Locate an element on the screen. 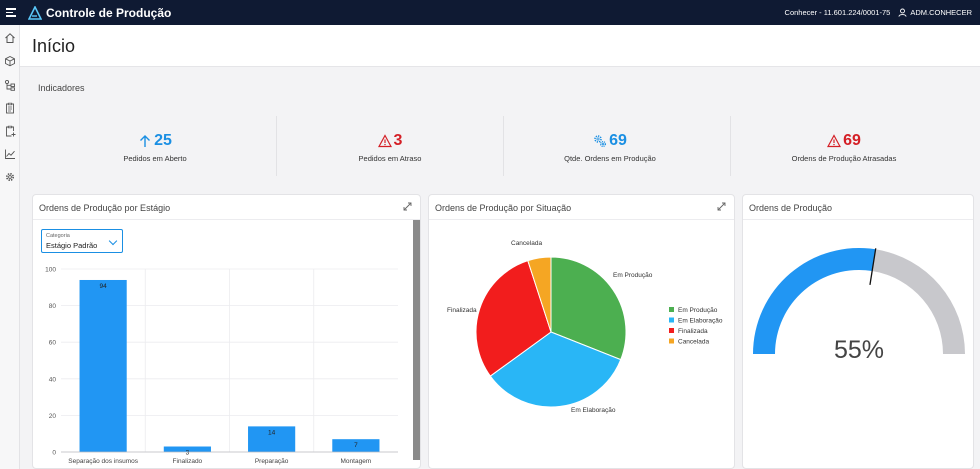 This screenshot has width=980, height=469. kpi-open-orders: 25 Pedidos em Aberto is located at coordinates (155, 146).